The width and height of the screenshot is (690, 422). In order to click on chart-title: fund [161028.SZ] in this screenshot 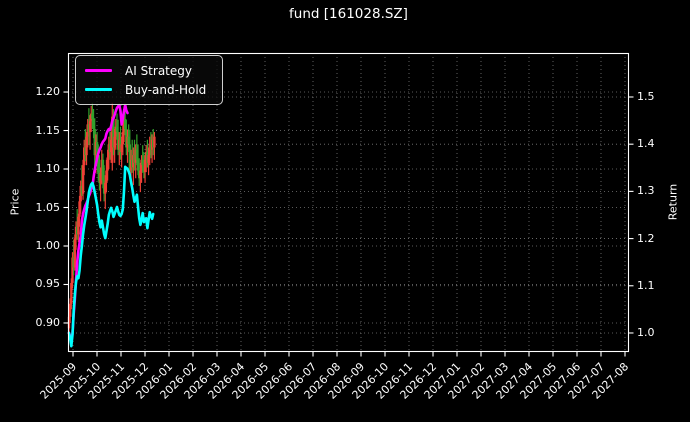, I will do `click(348, 14)`.